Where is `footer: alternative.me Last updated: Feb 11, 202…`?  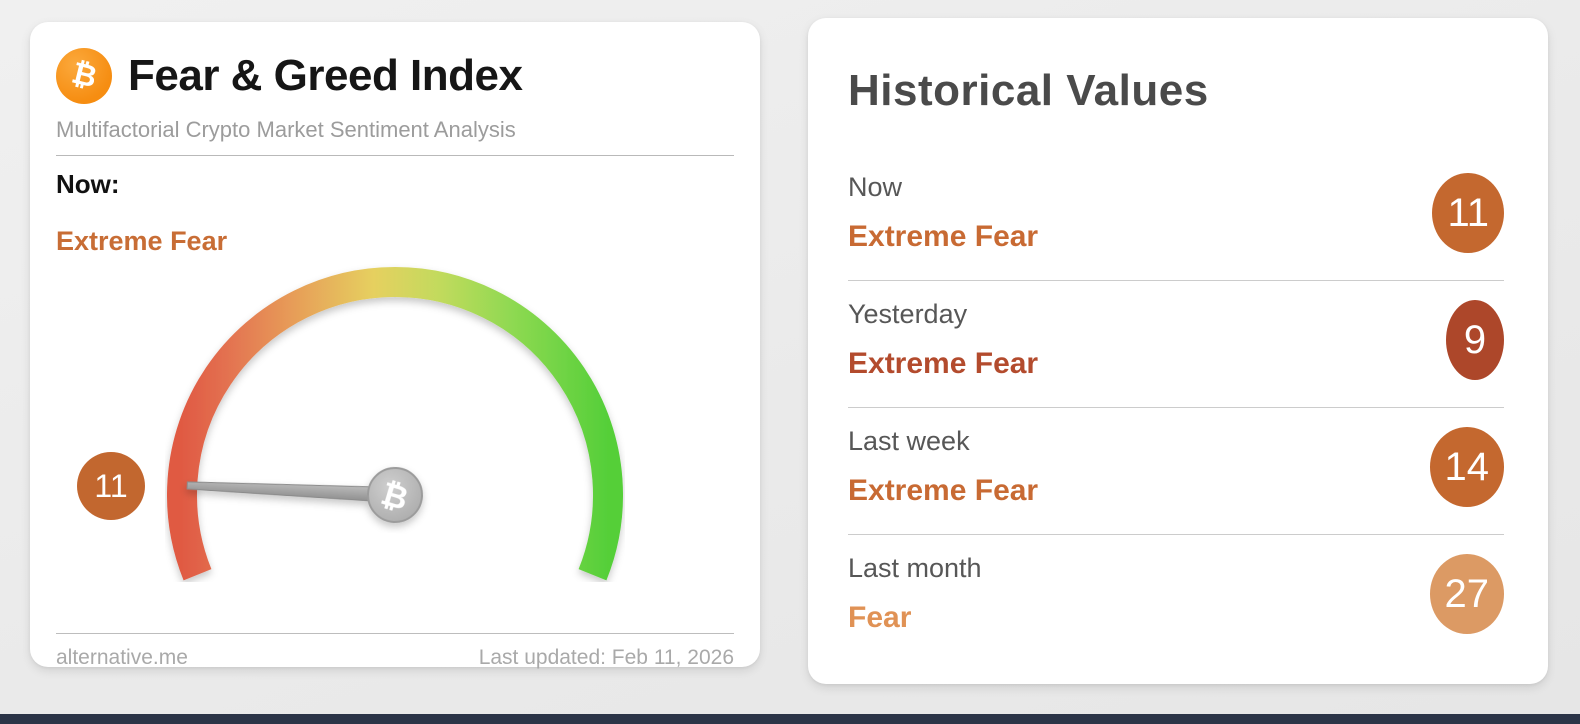 footer: alternative.me Last updated: Feb 11, 202… is located at coordinates (395, 658).